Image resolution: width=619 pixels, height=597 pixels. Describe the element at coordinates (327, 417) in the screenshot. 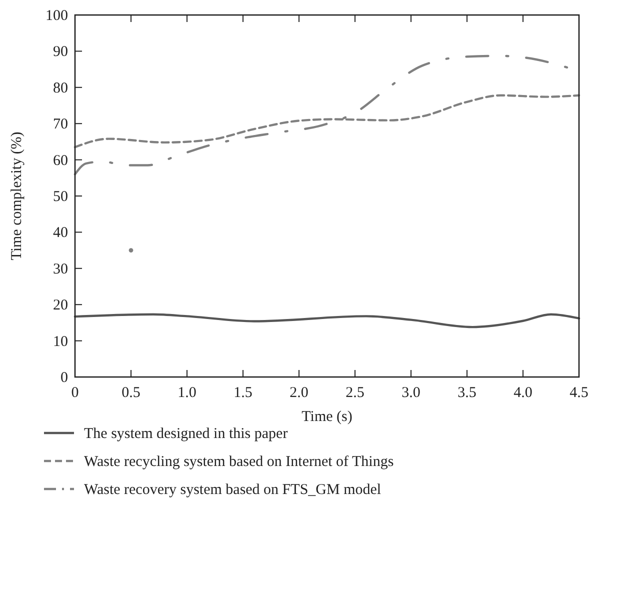

I see `x-axis-title: Time (s)` at that location.